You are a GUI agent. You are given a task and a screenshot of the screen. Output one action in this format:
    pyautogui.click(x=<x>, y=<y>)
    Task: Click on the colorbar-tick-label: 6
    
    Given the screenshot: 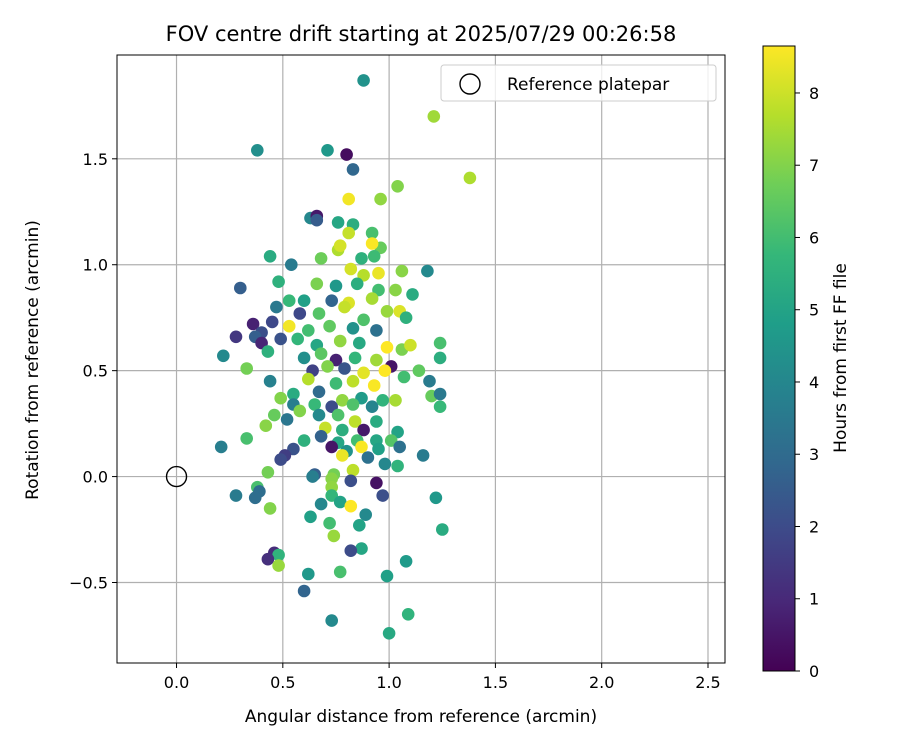 What is the action you would take?
    pyautogui.click(x=814, y=237)
    